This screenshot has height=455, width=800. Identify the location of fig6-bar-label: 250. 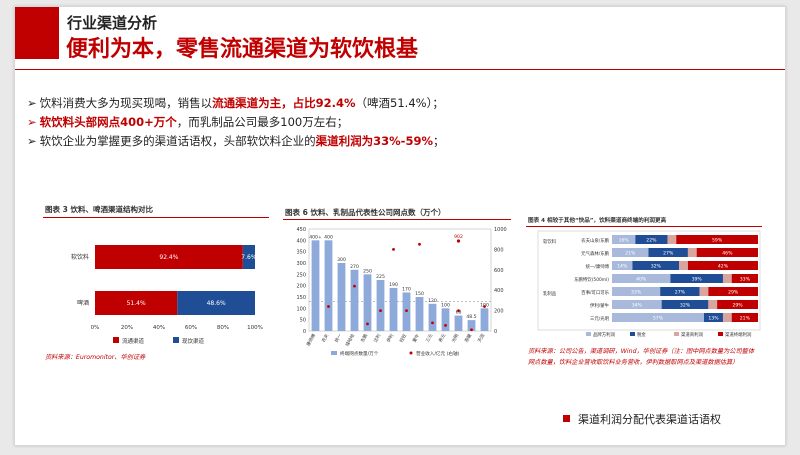
(367, 271).